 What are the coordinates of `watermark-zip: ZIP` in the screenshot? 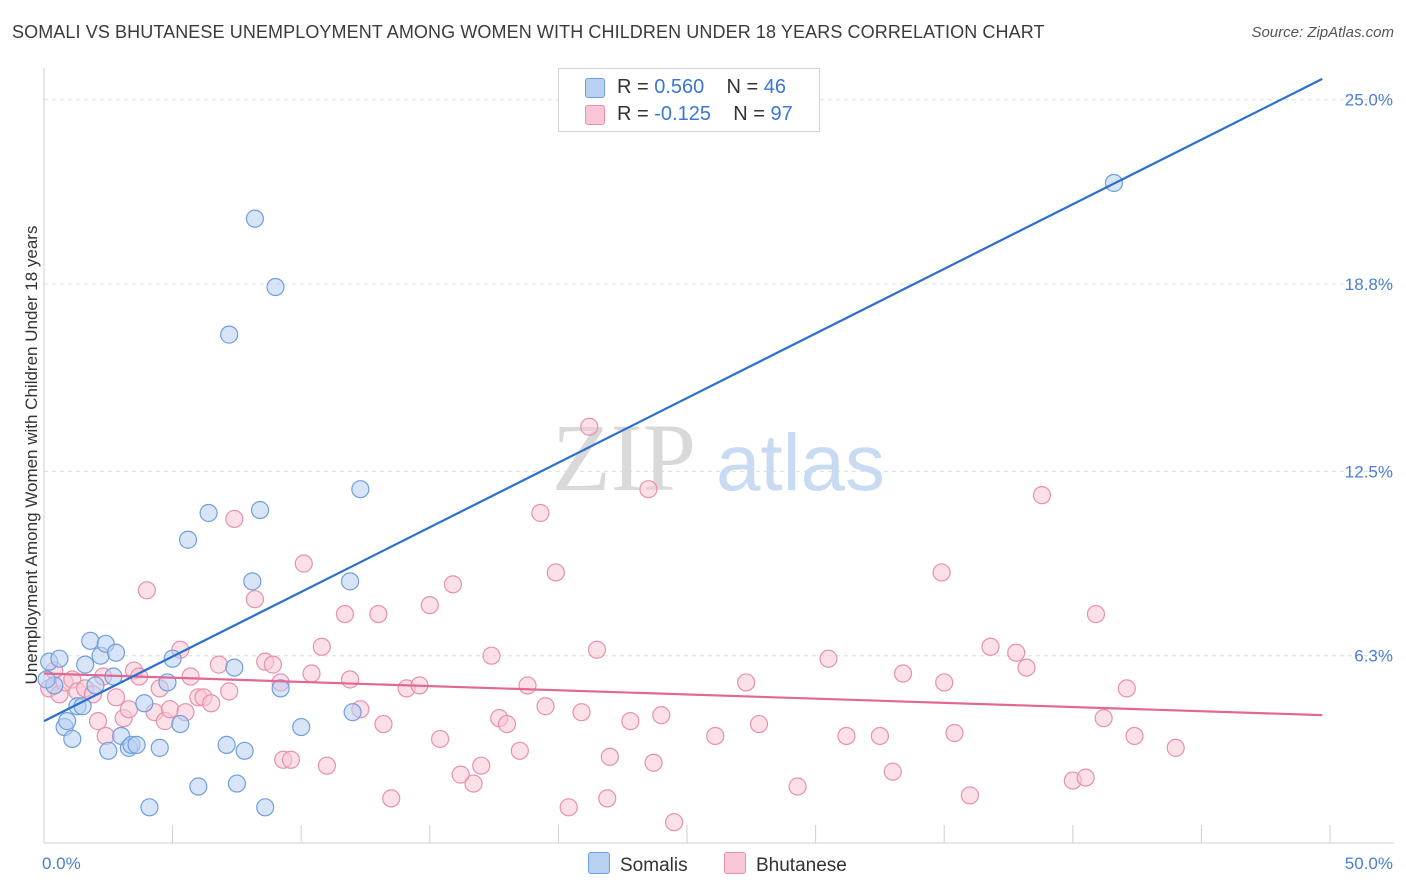 It's located at (624, 457).